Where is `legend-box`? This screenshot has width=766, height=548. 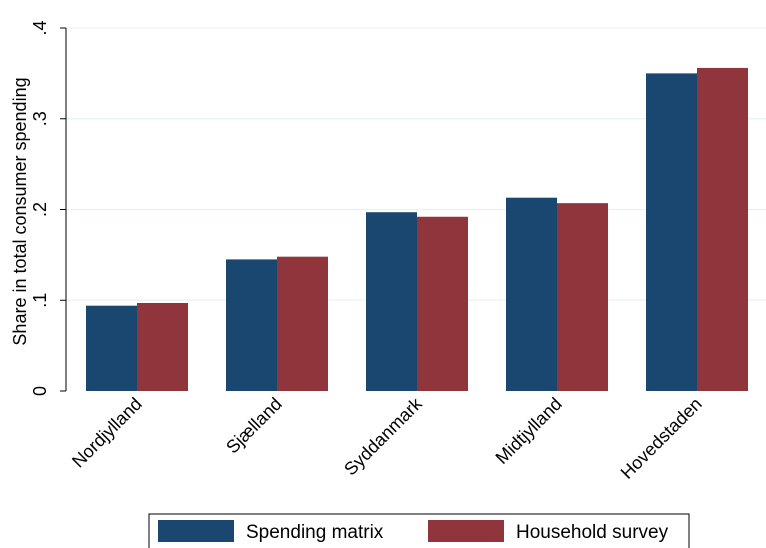 legend-box is located at coordinates (419, 530).